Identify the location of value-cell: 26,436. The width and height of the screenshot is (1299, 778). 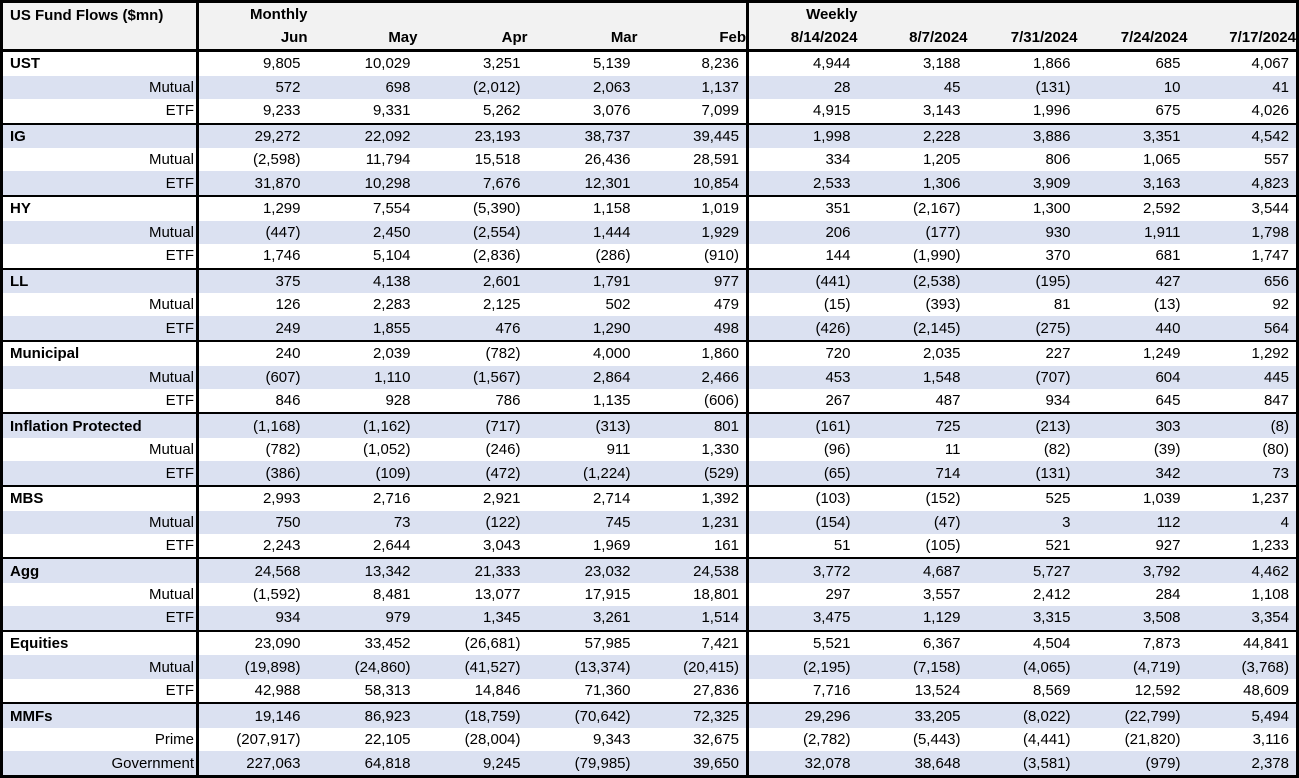
(582, 160).